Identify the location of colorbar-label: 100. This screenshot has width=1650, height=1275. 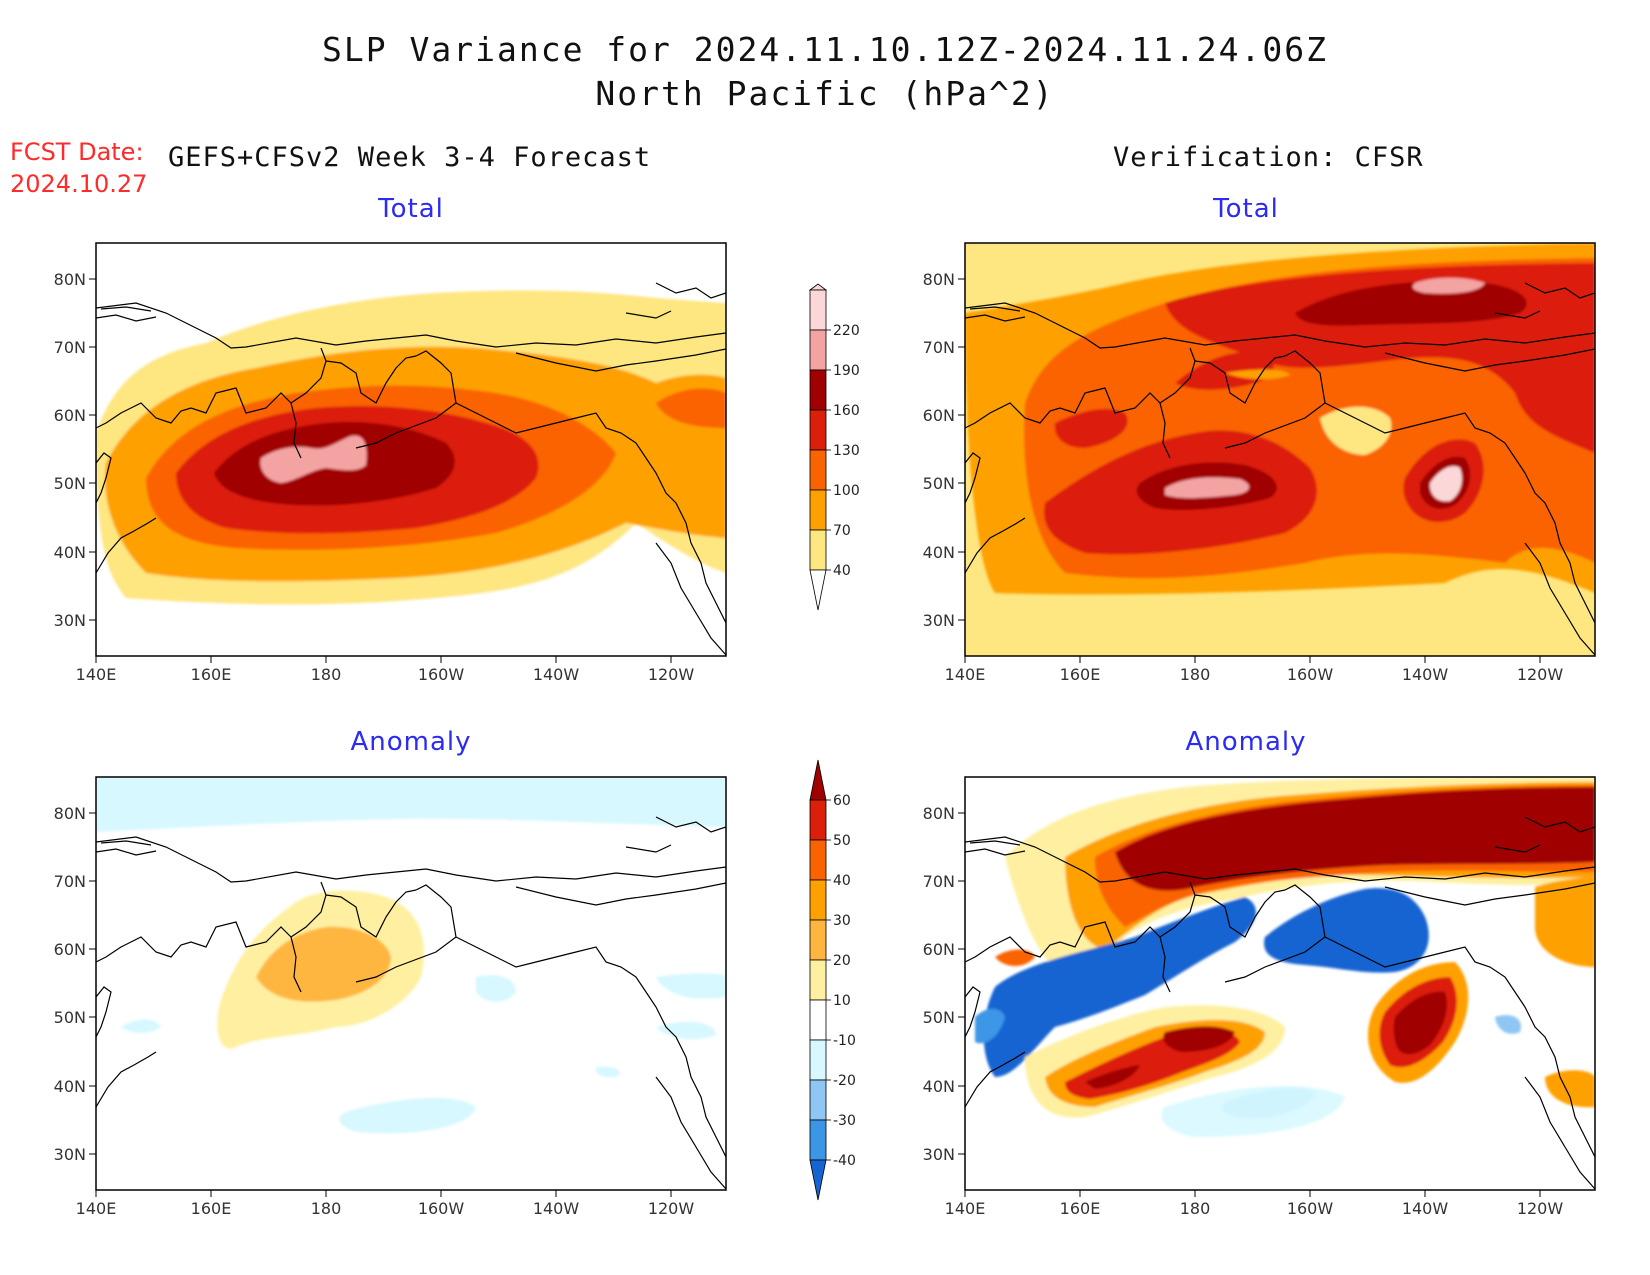
(846, 491).